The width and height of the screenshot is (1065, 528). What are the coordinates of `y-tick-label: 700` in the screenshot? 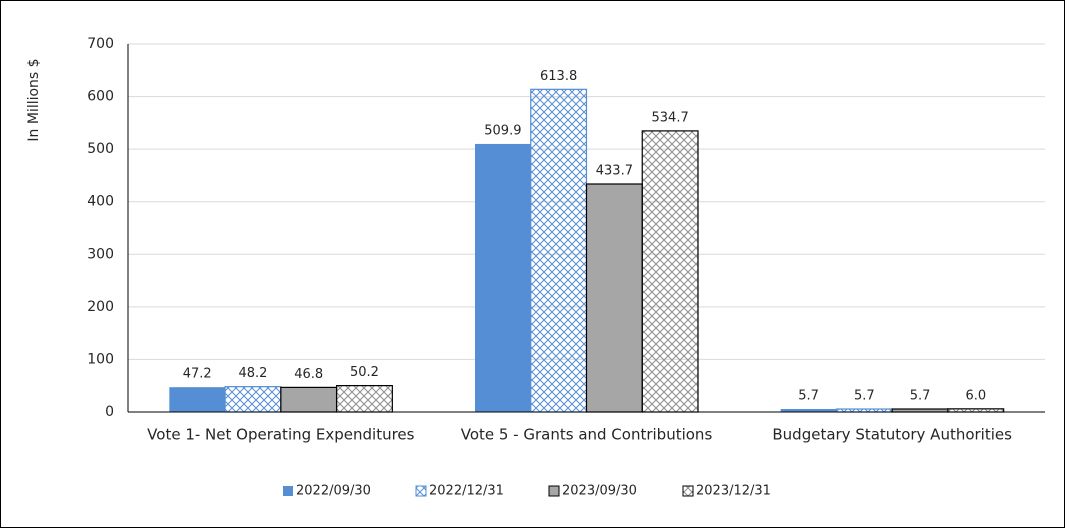 It's located at (100, 44).